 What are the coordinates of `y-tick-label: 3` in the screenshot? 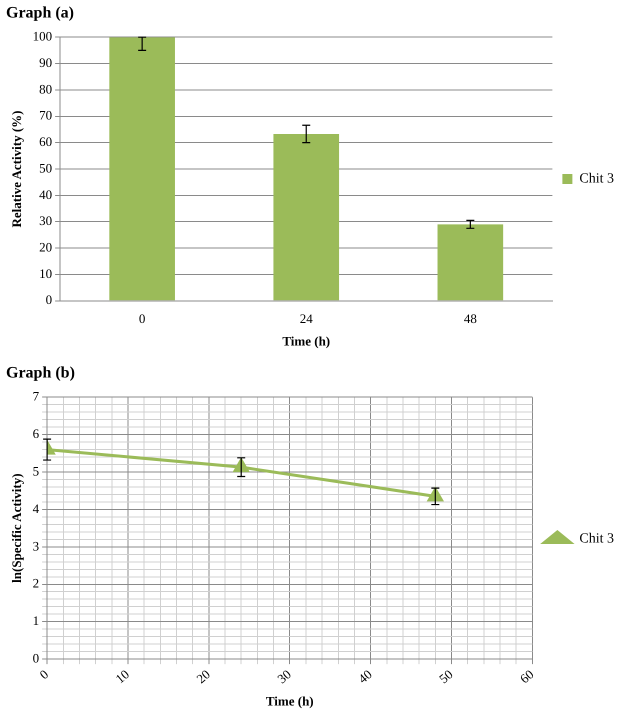 It's located at (36, 546).